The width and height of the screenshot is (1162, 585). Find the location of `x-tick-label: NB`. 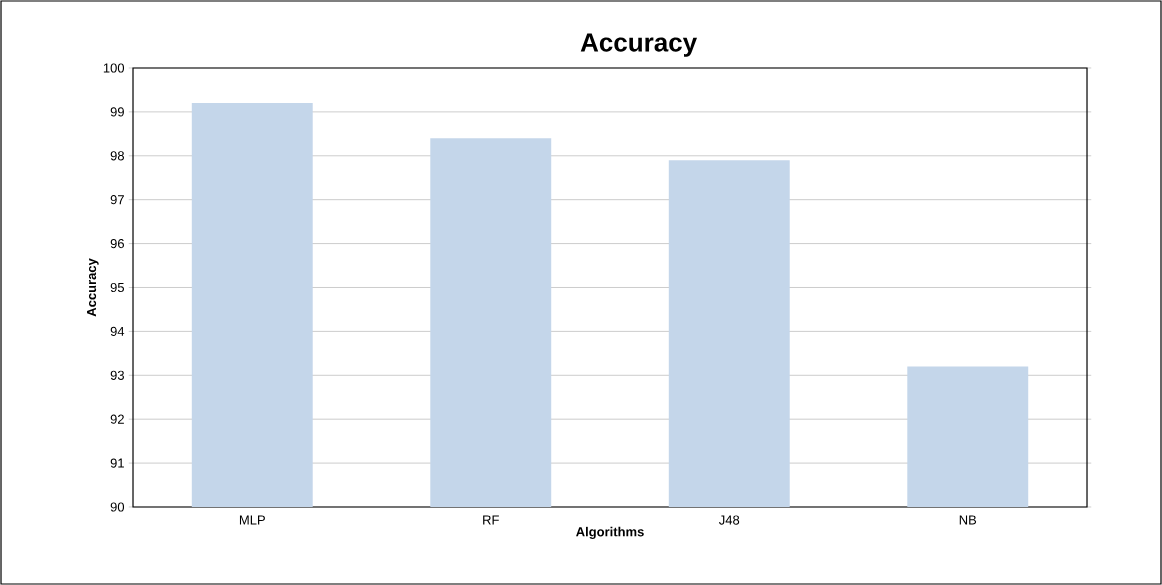

x-tick-label: NB is located at coordinates (968, 520).